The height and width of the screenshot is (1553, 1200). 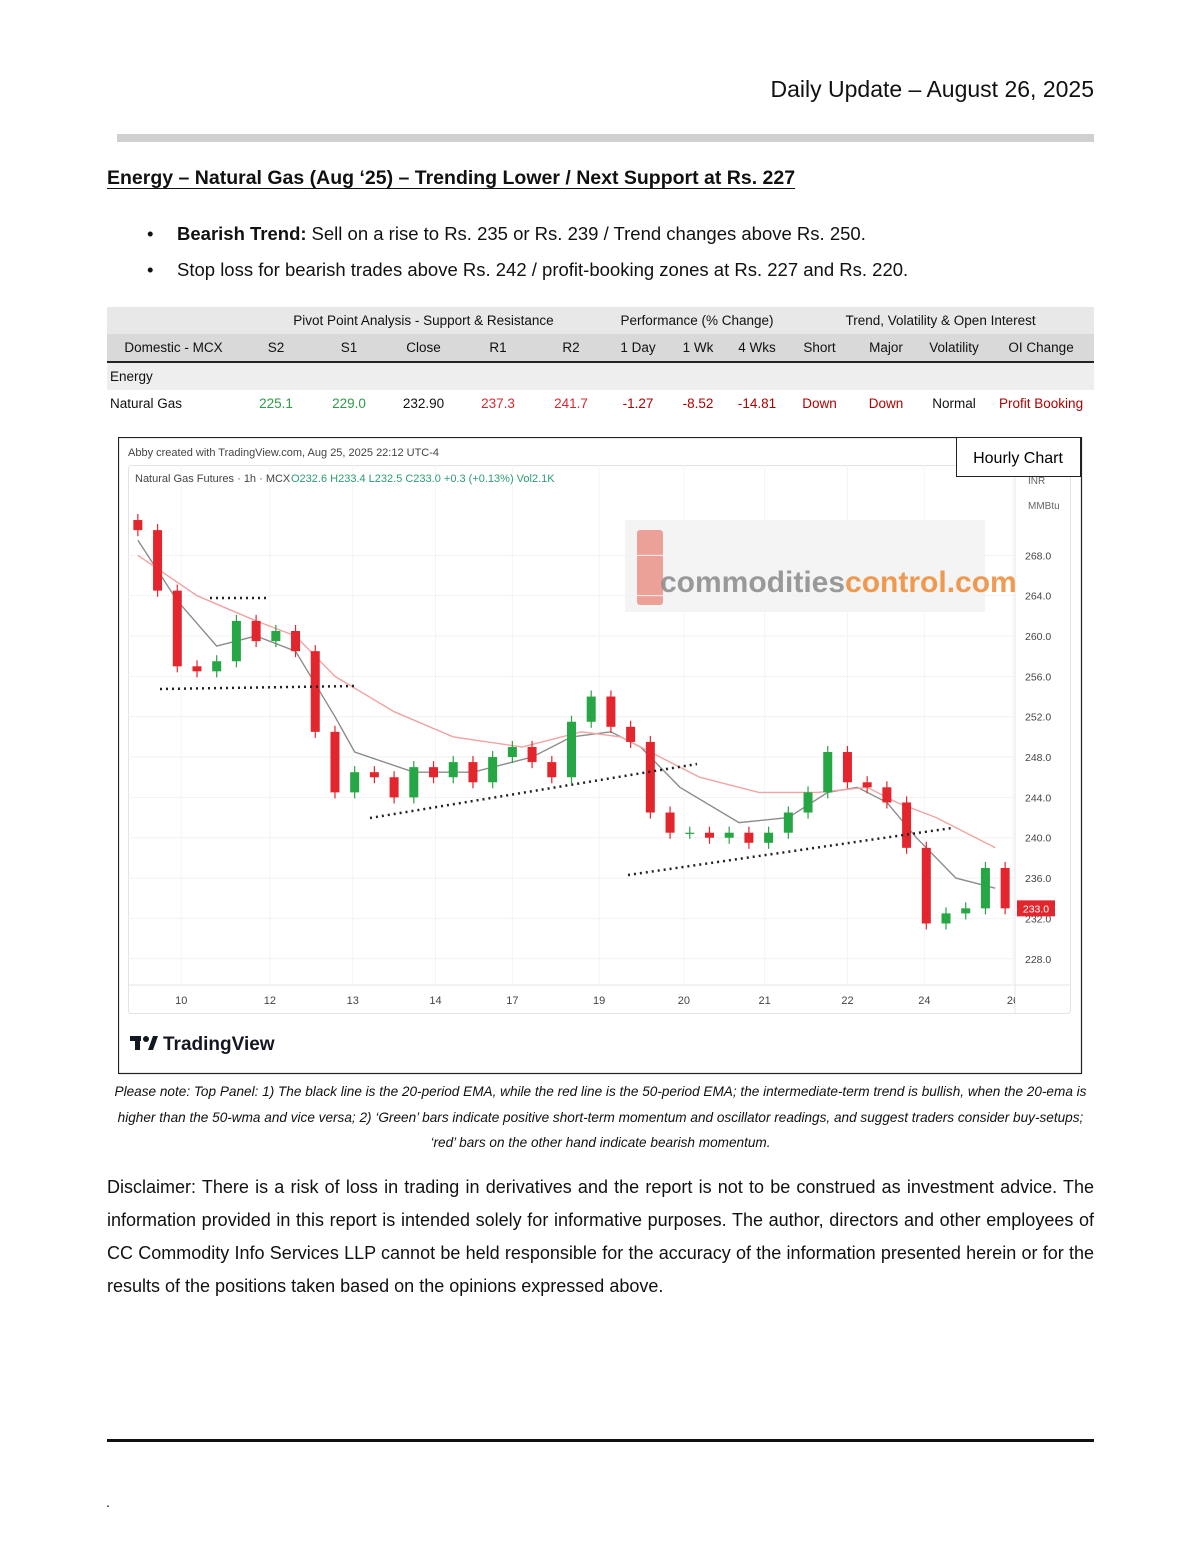 I want to click on table-cell: 241.7, so click(x=571, y=403).